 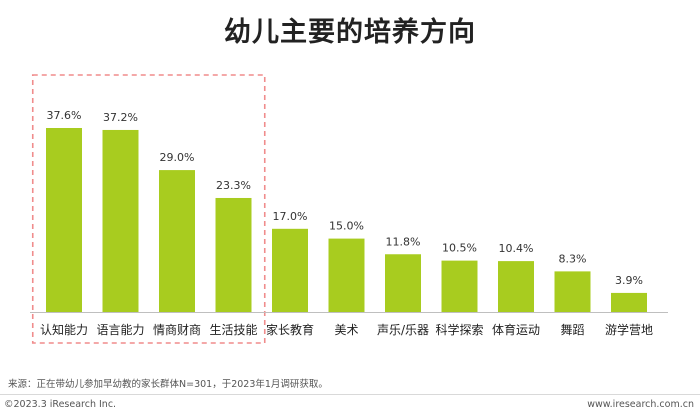 What do you see at coordinates (572, 330) in the screenshot?
I see `category-label: 舞蹈` at bounding box center [572, 330].